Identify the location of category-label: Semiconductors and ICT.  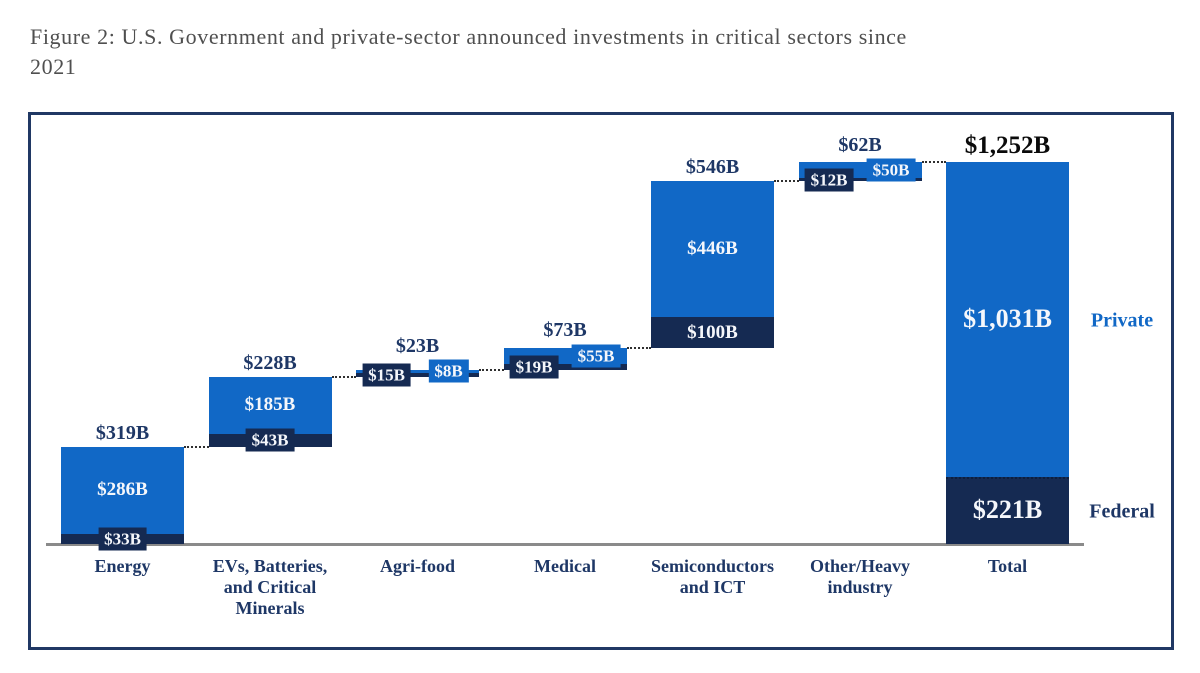
(712, 577).